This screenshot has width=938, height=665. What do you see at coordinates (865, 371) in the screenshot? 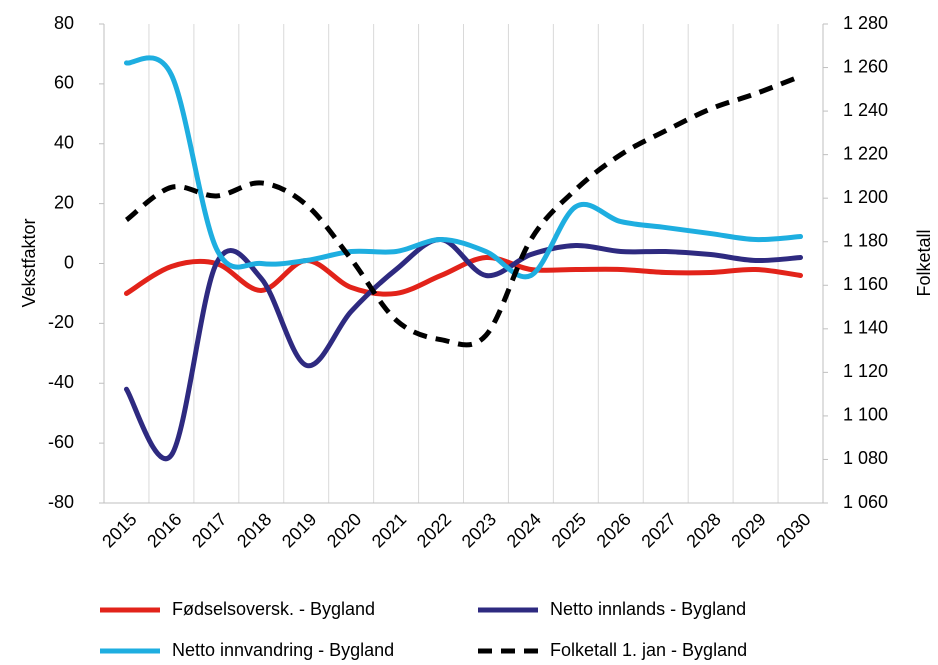
I see `y2-tick-label: 1 120` at bounding box center [865, 371].